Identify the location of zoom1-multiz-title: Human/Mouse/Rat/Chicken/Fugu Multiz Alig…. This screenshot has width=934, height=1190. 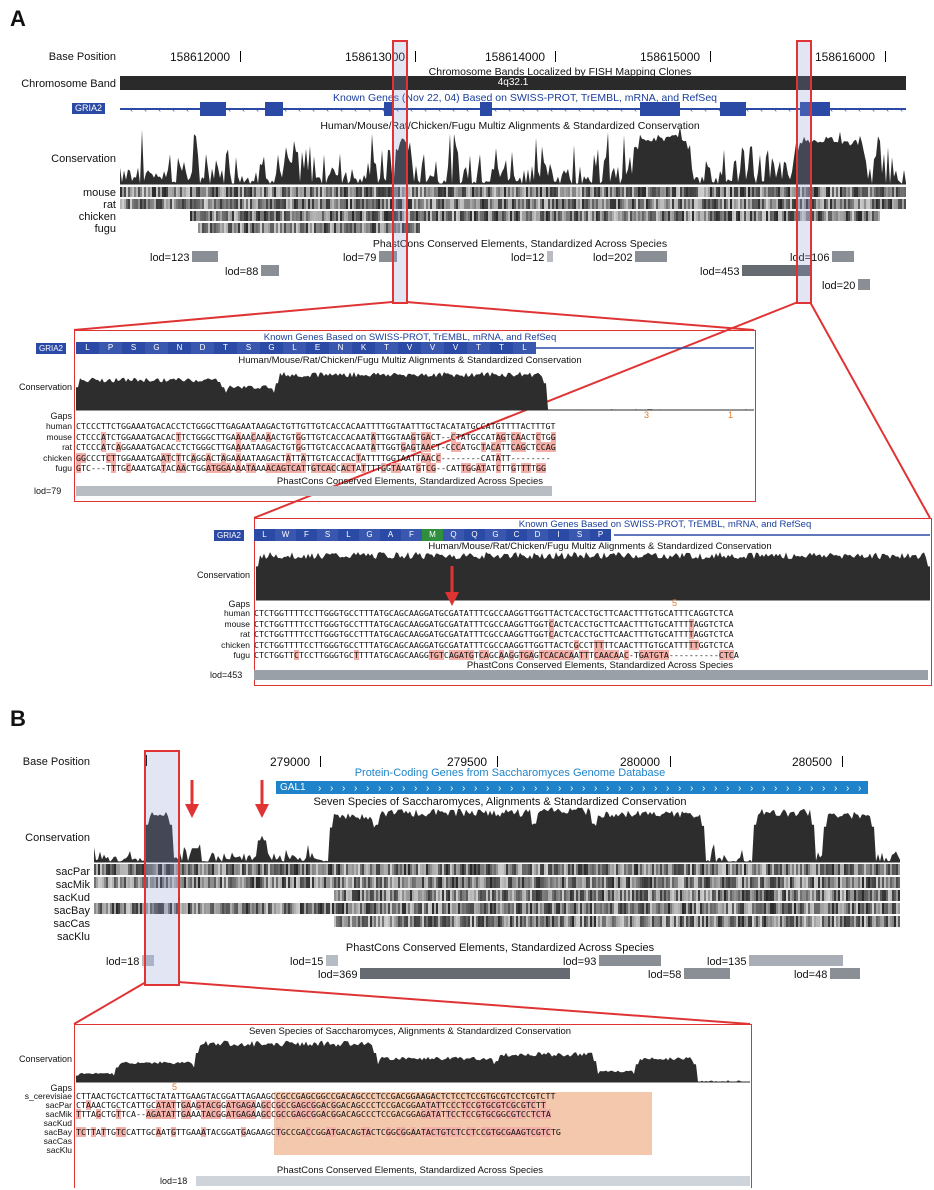
(410, 360).